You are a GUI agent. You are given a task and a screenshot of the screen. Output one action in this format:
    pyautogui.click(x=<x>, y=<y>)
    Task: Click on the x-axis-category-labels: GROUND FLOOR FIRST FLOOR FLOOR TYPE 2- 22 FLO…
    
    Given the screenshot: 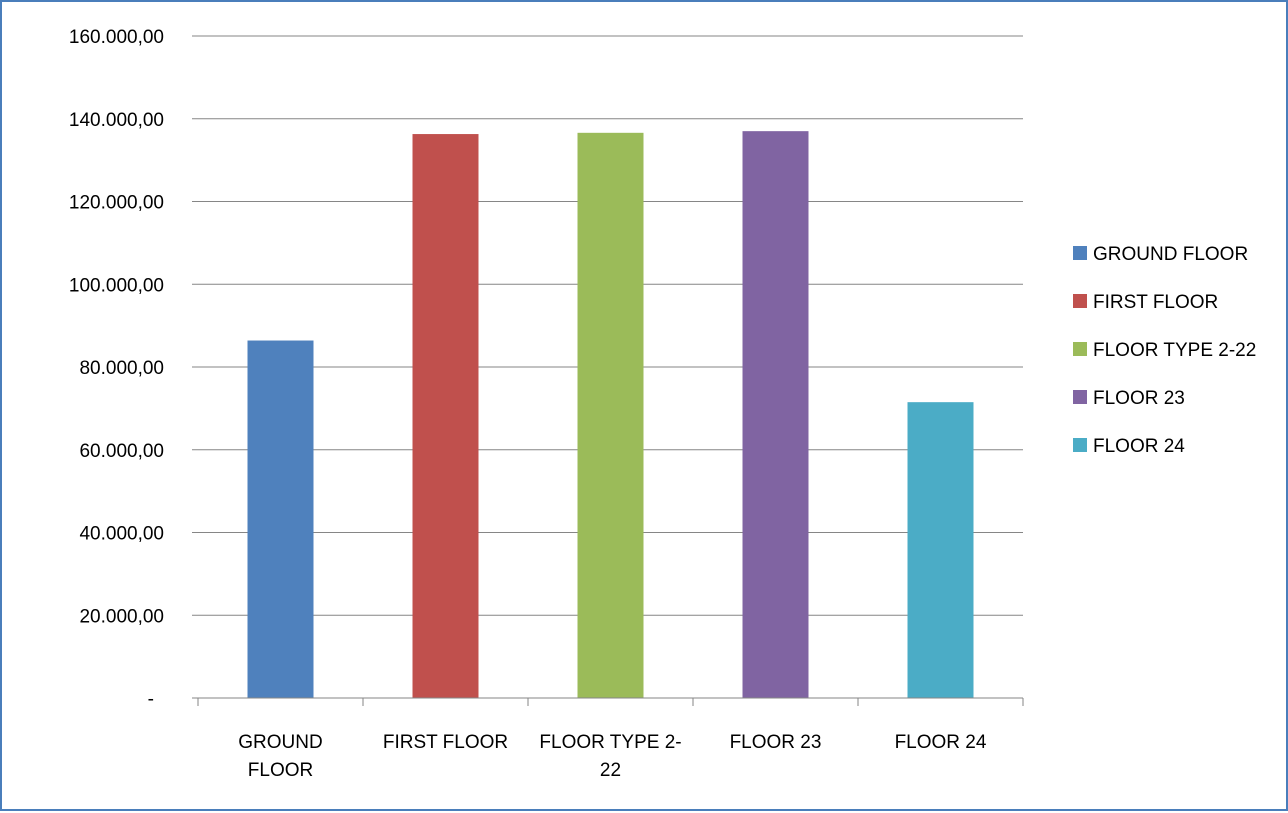 What is the action you would take?
    pyautogui.click(x=612, y=756)
    